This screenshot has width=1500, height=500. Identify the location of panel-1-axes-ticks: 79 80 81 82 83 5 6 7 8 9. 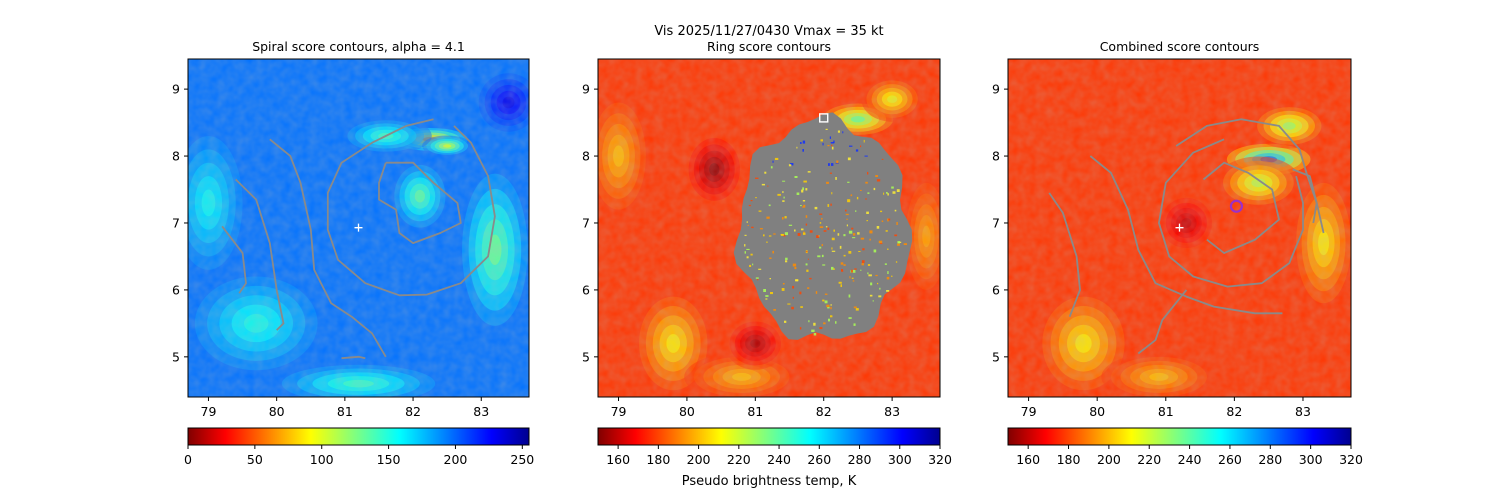
(330, 250).